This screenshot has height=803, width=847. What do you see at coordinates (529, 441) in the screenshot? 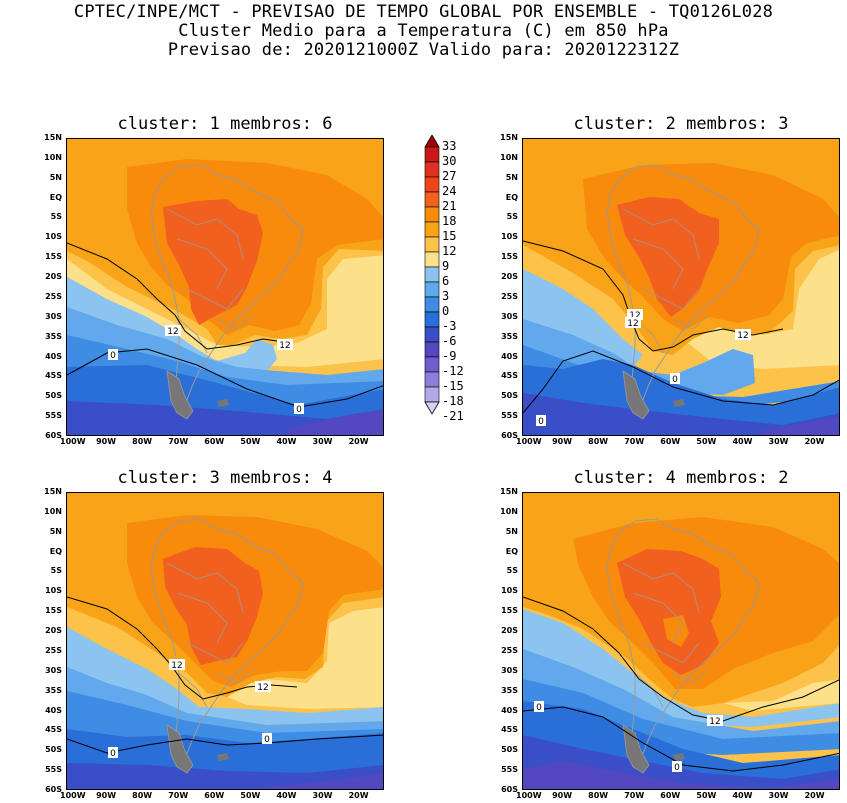
I see `longitude-tick-label: 100W` at bounding box center [529, 441].